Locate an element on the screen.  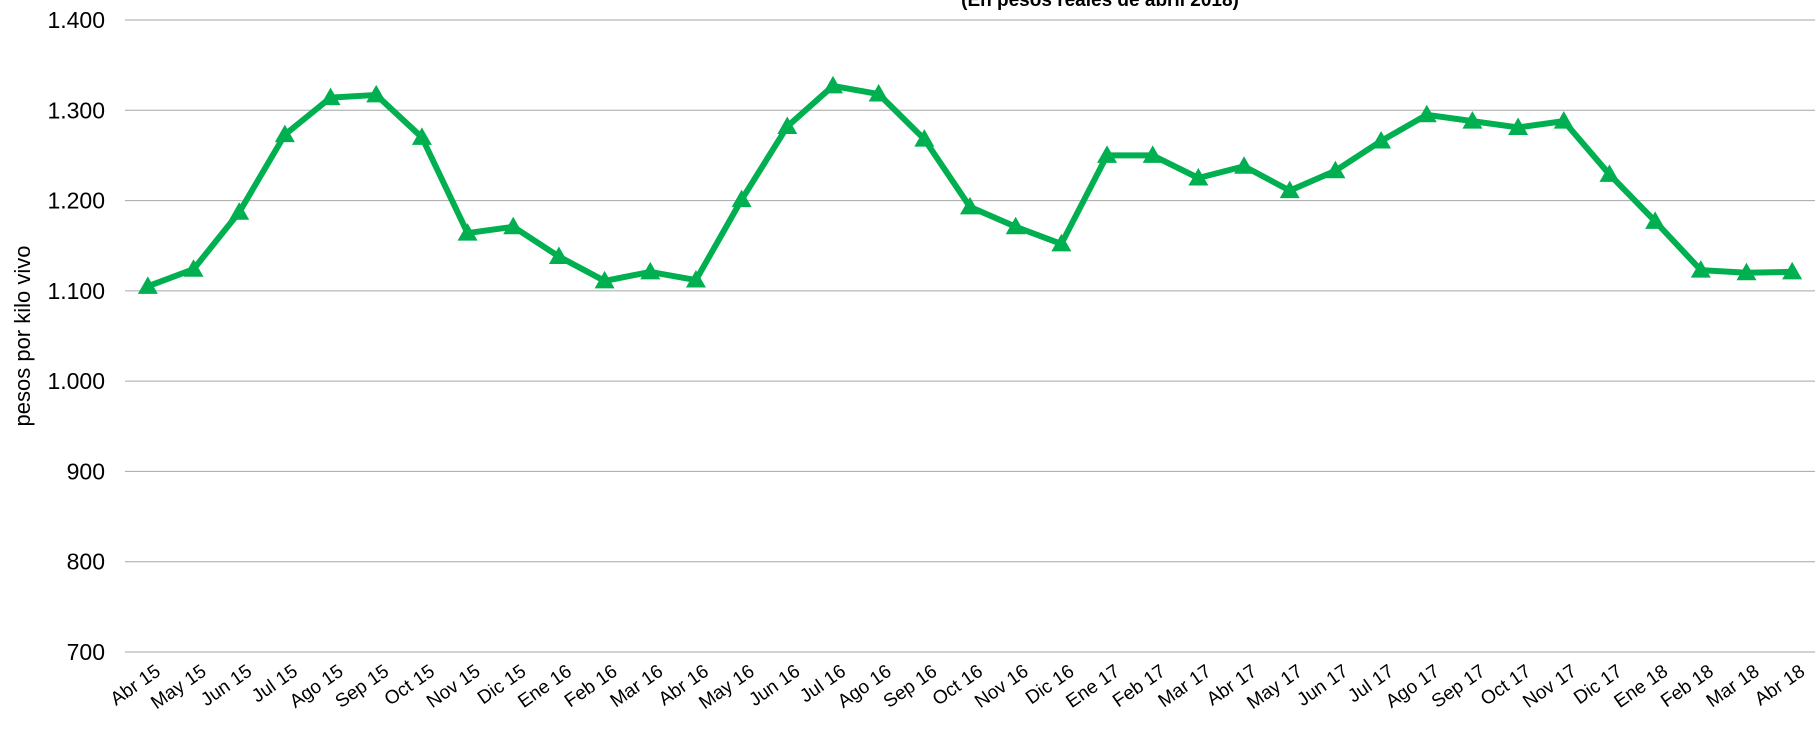
y-tick-label: 800 is located at coordinates (86, 562).